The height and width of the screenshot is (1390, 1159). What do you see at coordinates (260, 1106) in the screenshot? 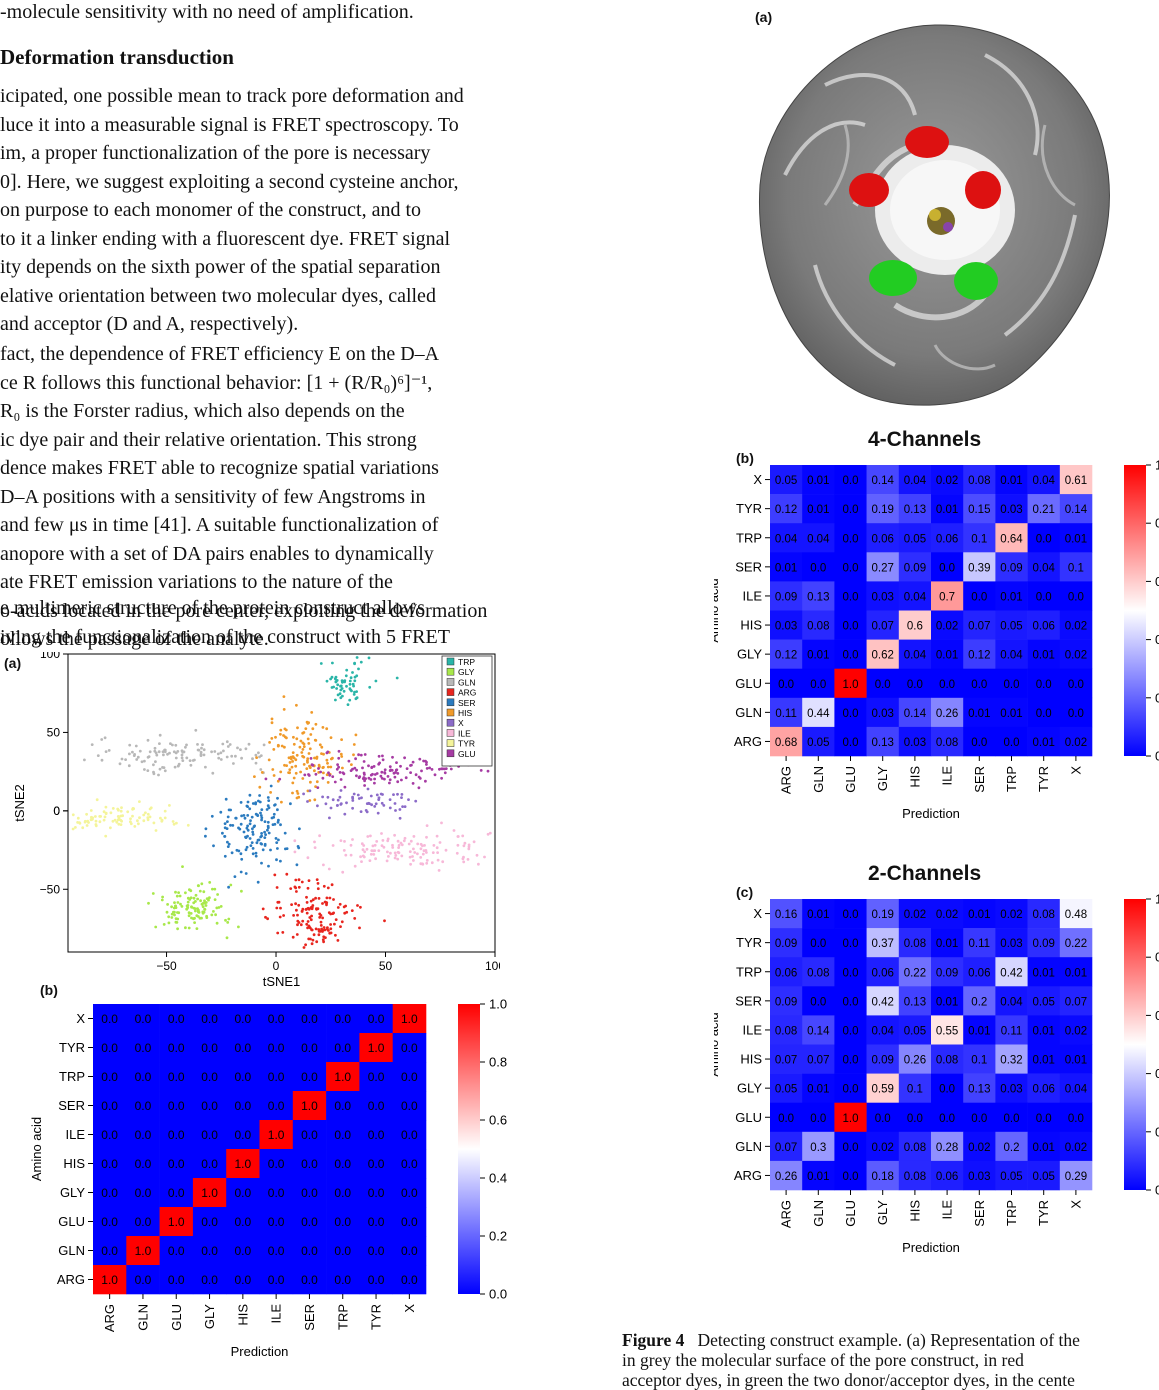
I see `heatmap-row-ser: 0.0 0.0 0.0 0.0 0.0 0.0 1.0 0.0 0.0 0.0` at bounding box center [260, 1106].